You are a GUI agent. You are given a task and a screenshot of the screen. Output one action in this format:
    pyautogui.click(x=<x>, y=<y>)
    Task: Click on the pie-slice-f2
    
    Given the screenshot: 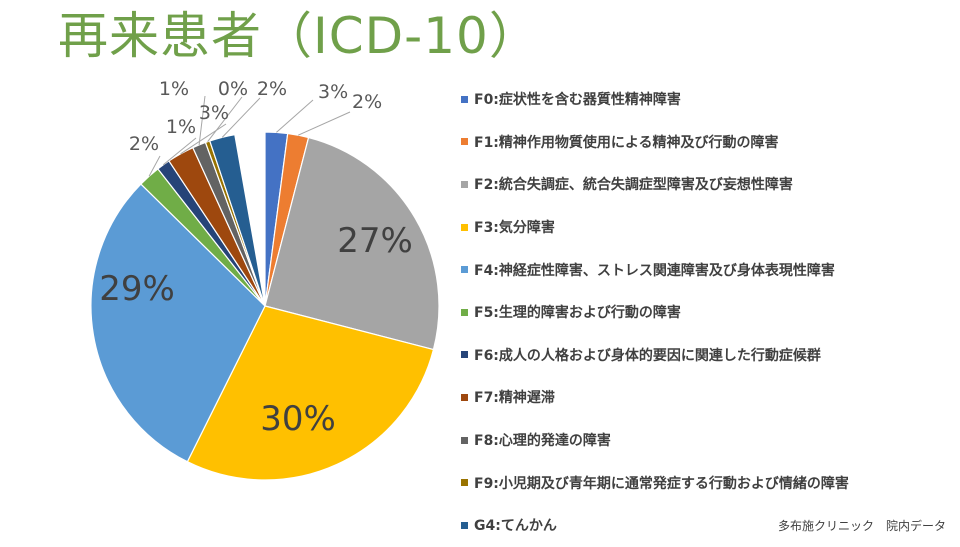 What is the action you would take?
    pyautogui.click(x=352, y=243)
    